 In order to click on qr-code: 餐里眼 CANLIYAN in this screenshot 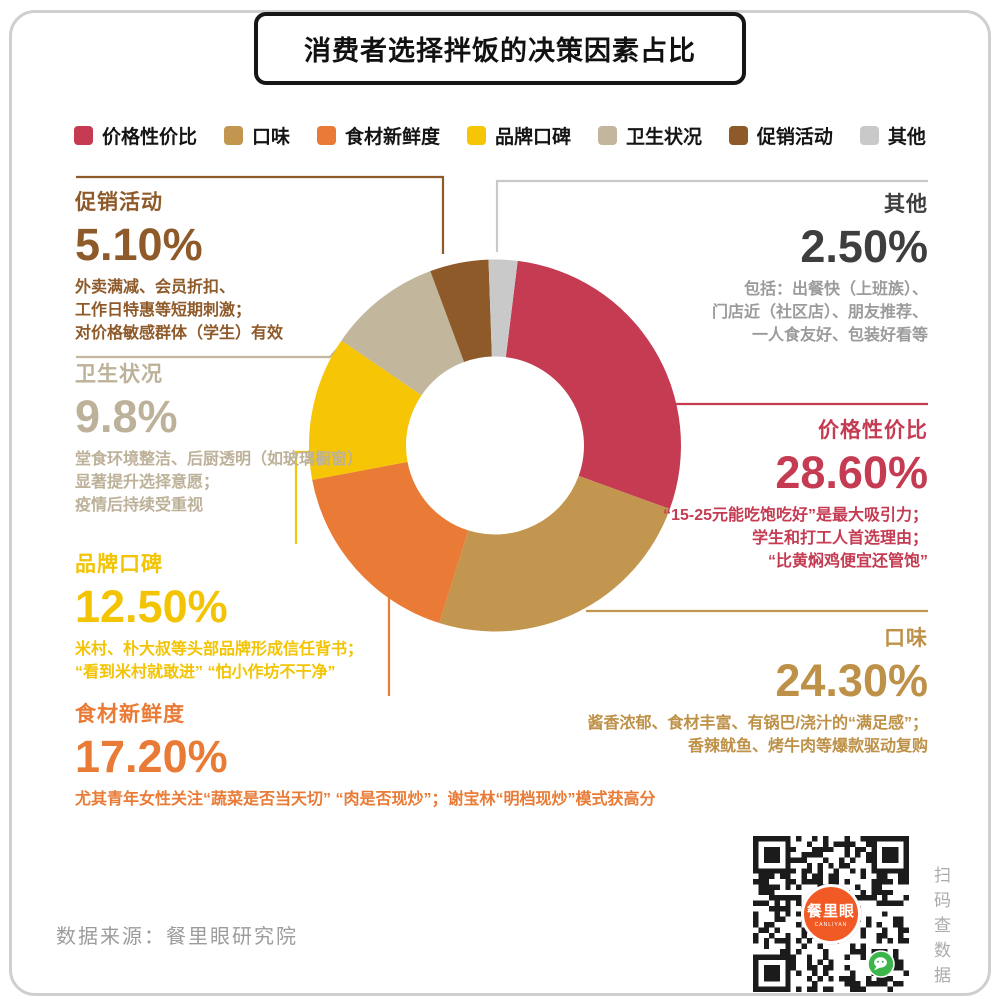, I will do `click(831, 914)`.